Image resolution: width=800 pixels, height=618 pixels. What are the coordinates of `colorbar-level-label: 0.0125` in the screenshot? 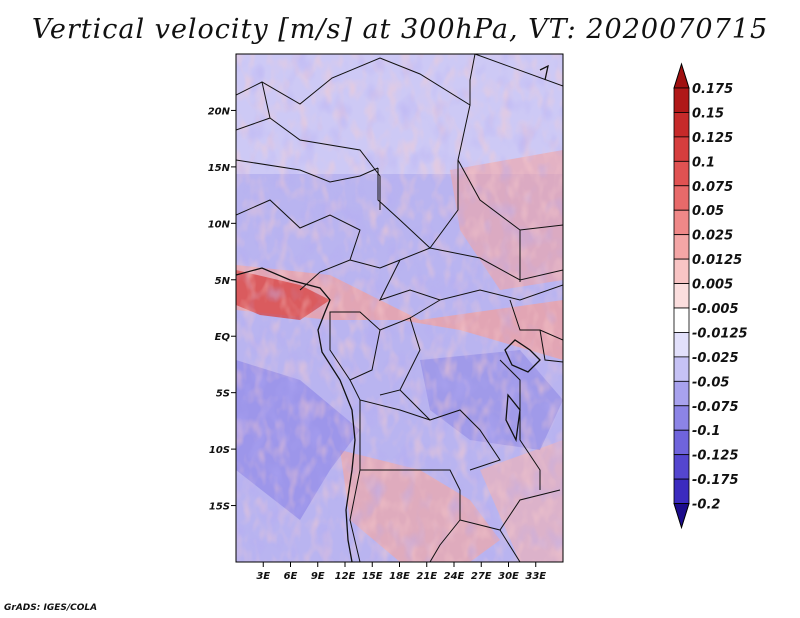 It's located at (717, 260).